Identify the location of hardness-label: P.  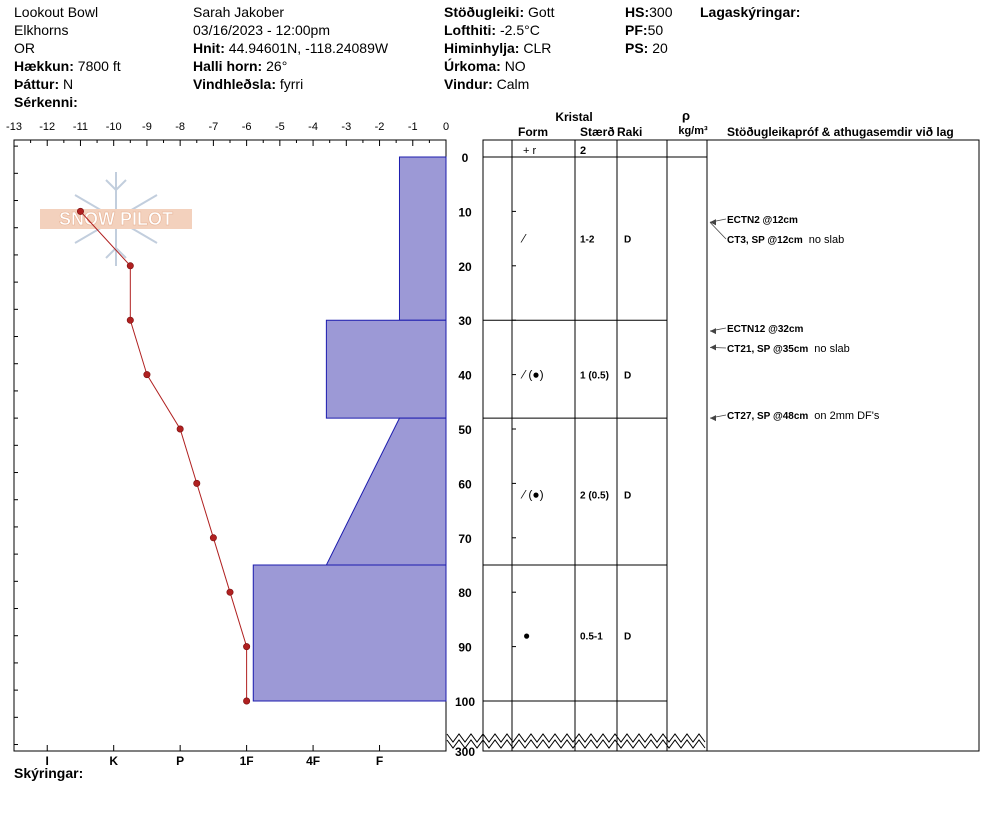
(180, 761).